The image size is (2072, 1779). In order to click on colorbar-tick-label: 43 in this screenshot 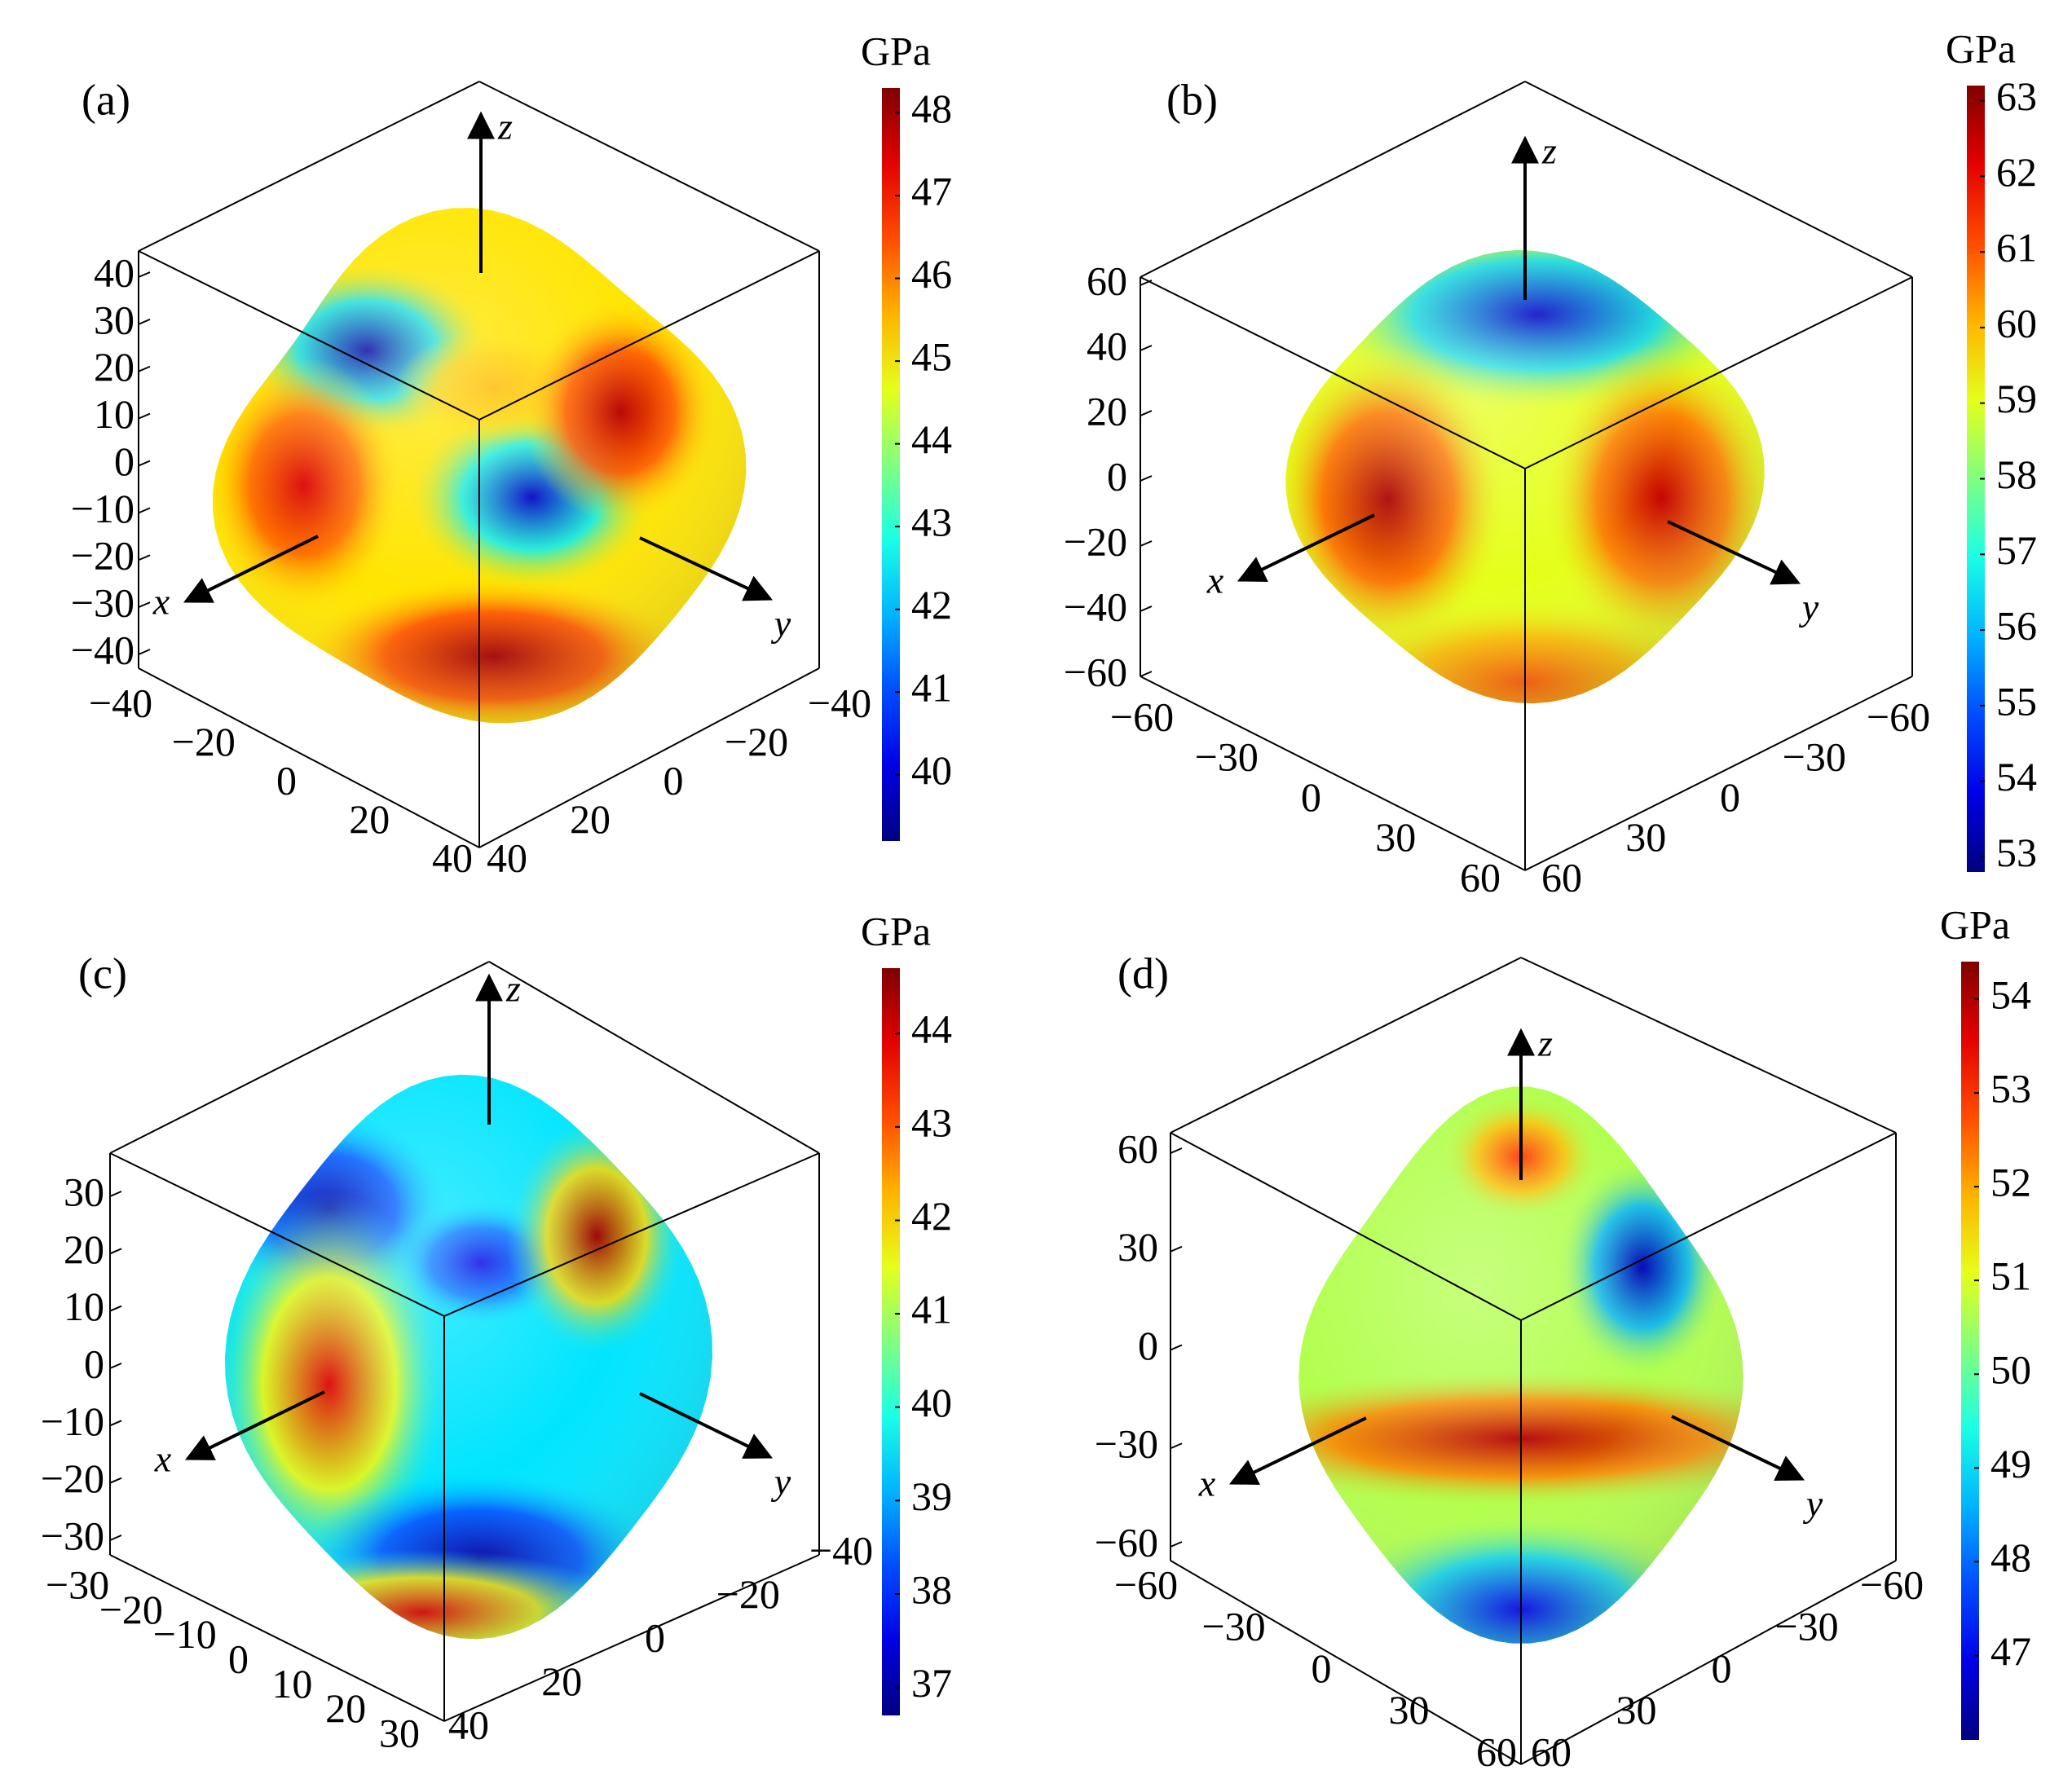, I will do `click(931, 1122)`.